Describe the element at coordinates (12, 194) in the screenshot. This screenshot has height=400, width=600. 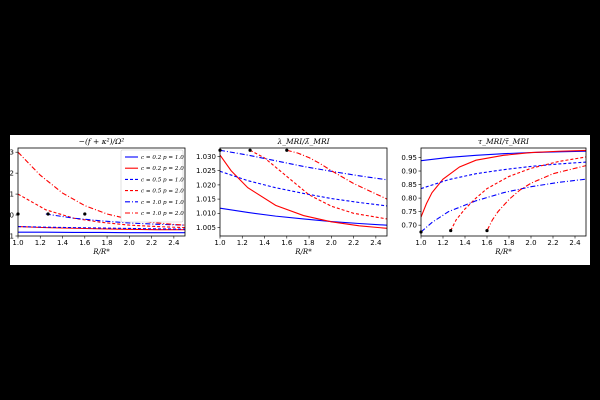
I see `y-tick-label: 1` at that location.